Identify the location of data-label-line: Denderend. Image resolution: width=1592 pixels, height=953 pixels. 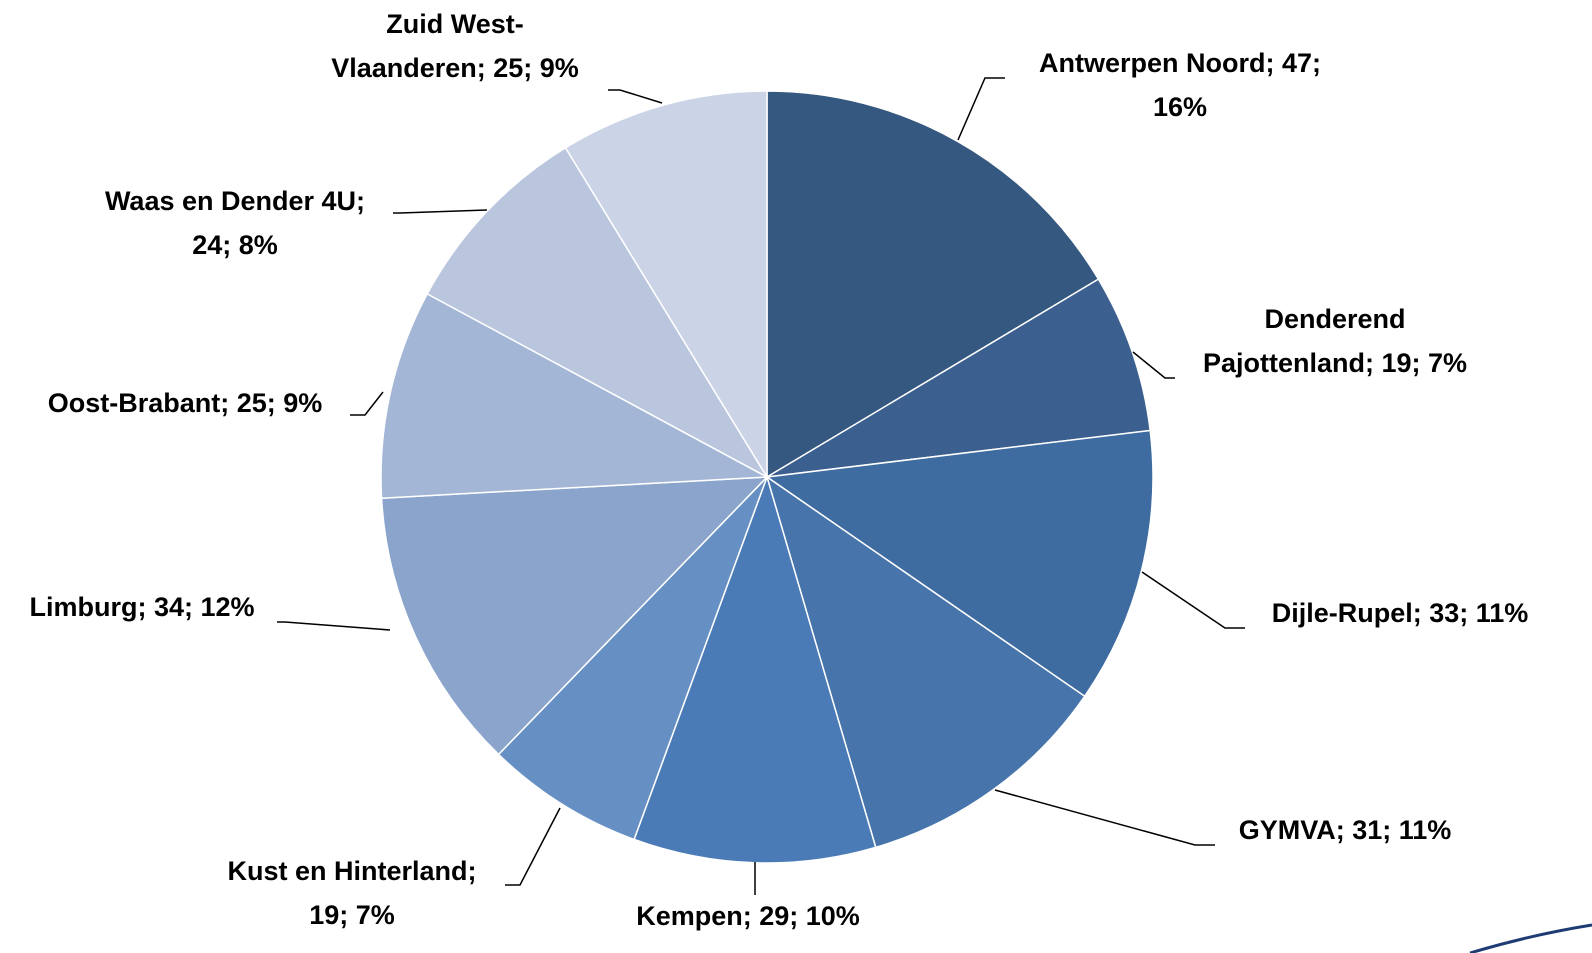
(1334, 319).